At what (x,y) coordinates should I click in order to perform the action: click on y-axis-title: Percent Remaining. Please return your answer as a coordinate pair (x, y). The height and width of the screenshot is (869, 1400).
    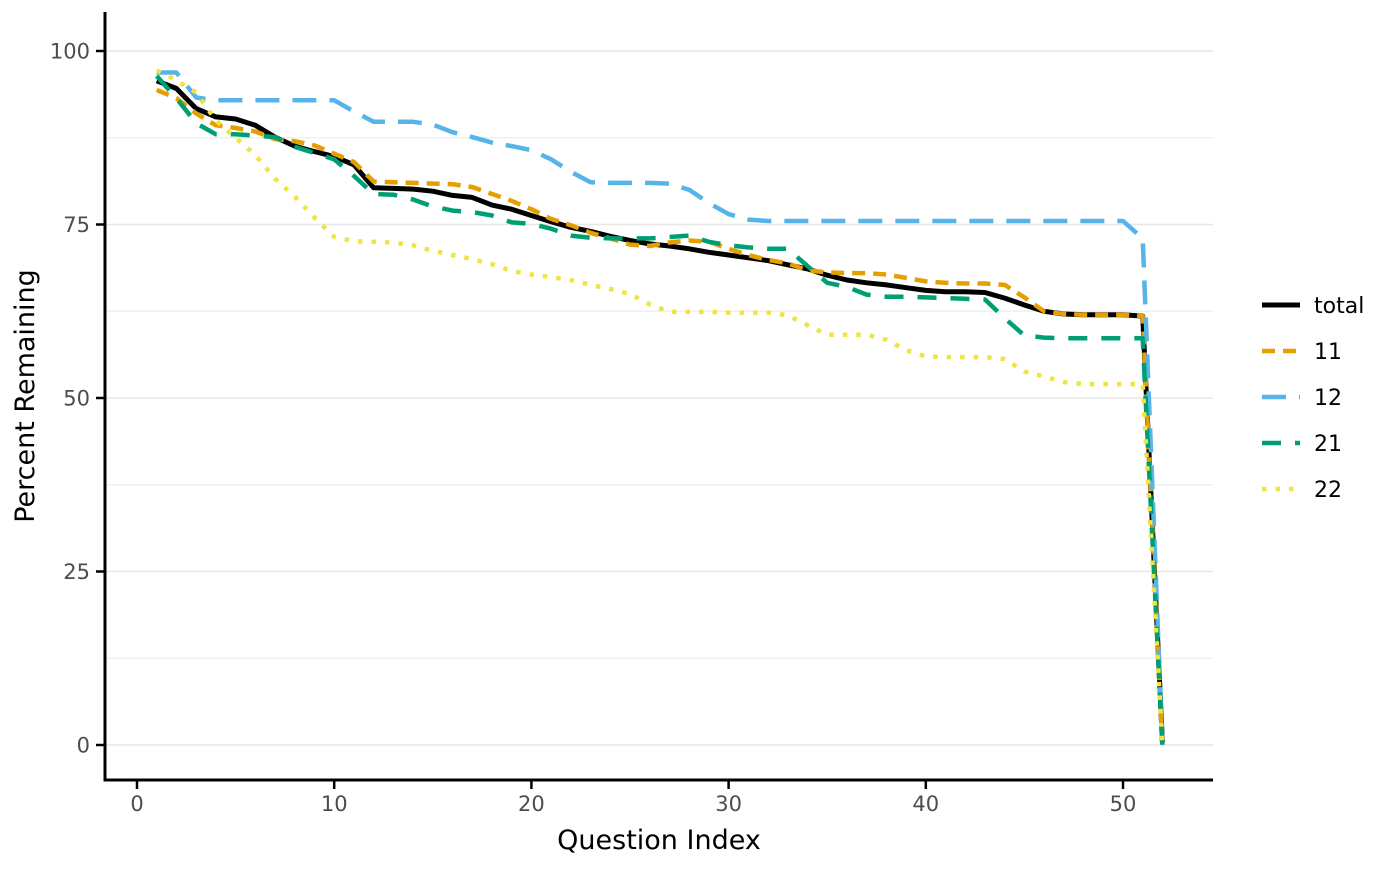
    Looking at the image, I should click on (25, 396).